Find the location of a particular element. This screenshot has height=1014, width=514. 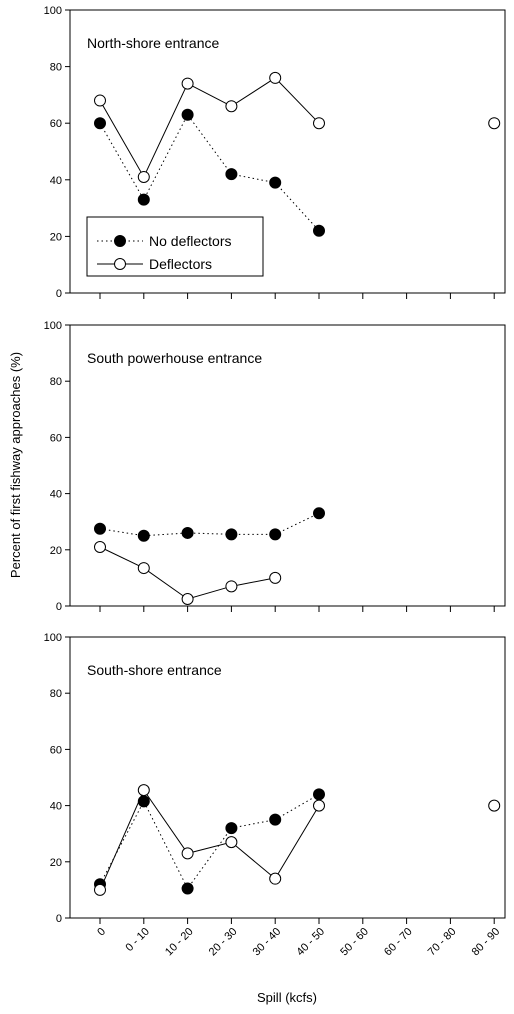

x-tick-label: 50 - 60 is located at coordinates (354, 942).